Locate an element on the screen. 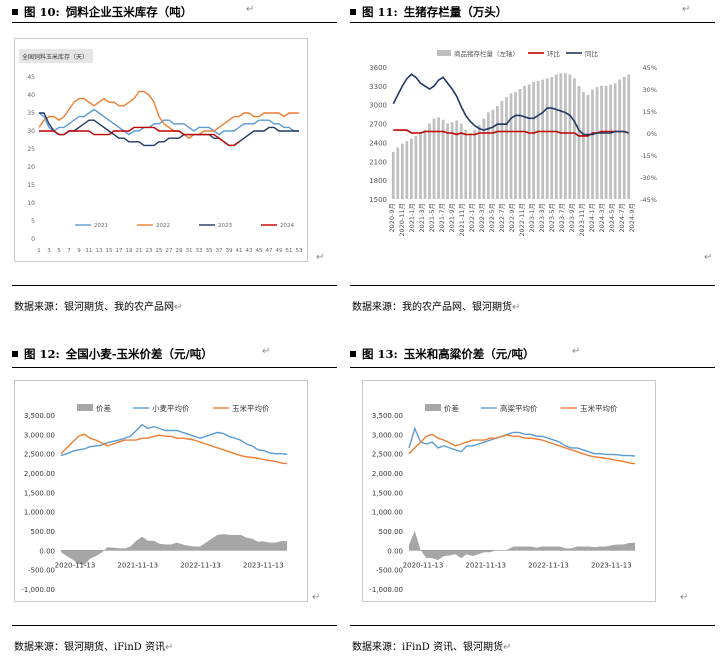 The image size is (725, 667). fig10-bottom-rule is located at coordinates (174, 285).